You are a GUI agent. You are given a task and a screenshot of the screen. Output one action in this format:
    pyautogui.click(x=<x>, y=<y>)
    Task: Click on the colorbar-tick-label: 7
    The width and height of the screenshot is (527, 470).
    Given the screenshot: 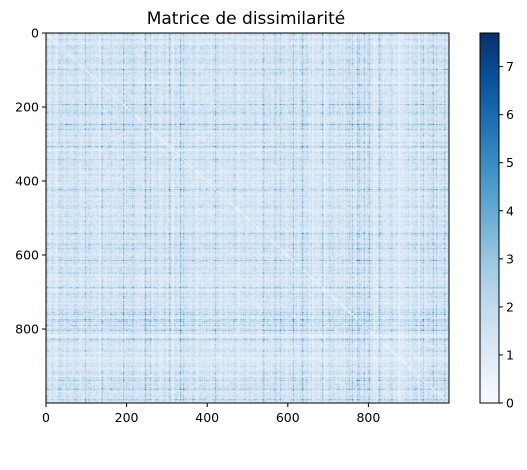 What is the action you would take?
    pyautogui.click(x=510, y=66)
    